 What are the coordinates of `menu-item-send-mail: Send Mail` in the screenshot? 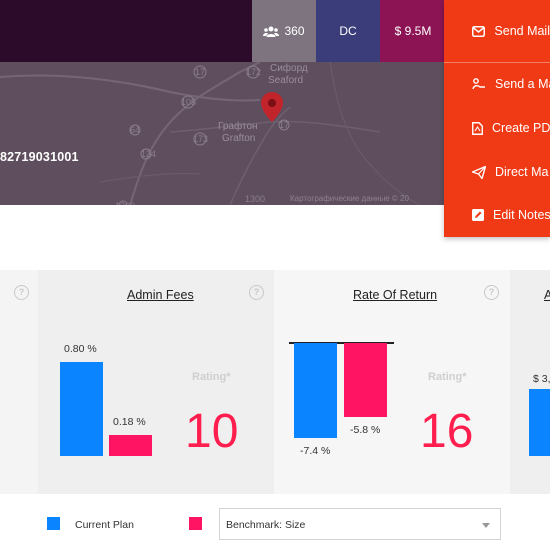 It's located at (497, 31).